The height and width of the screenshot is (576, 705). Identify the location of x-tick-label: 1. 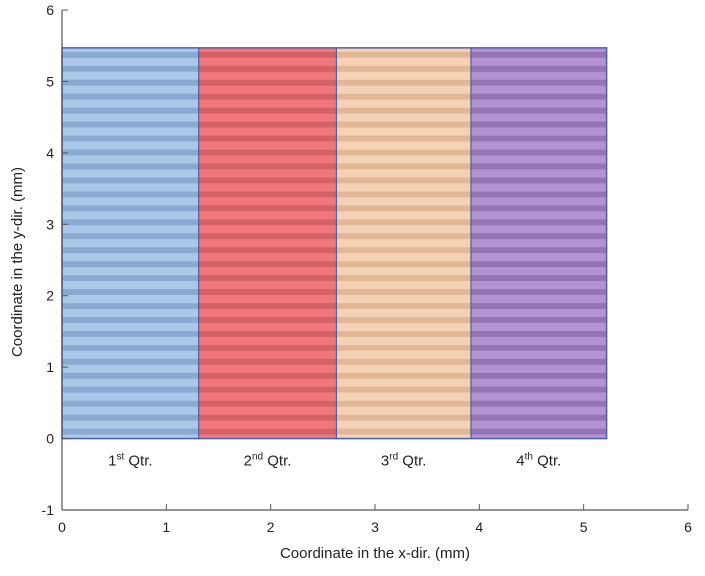
(166, 527).